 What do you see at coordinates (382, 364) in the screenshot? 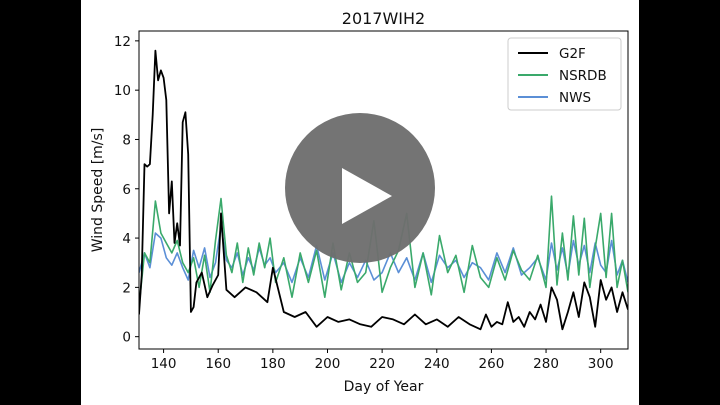
I see `x-tick-label: 220` at bounding box center [382, 364].